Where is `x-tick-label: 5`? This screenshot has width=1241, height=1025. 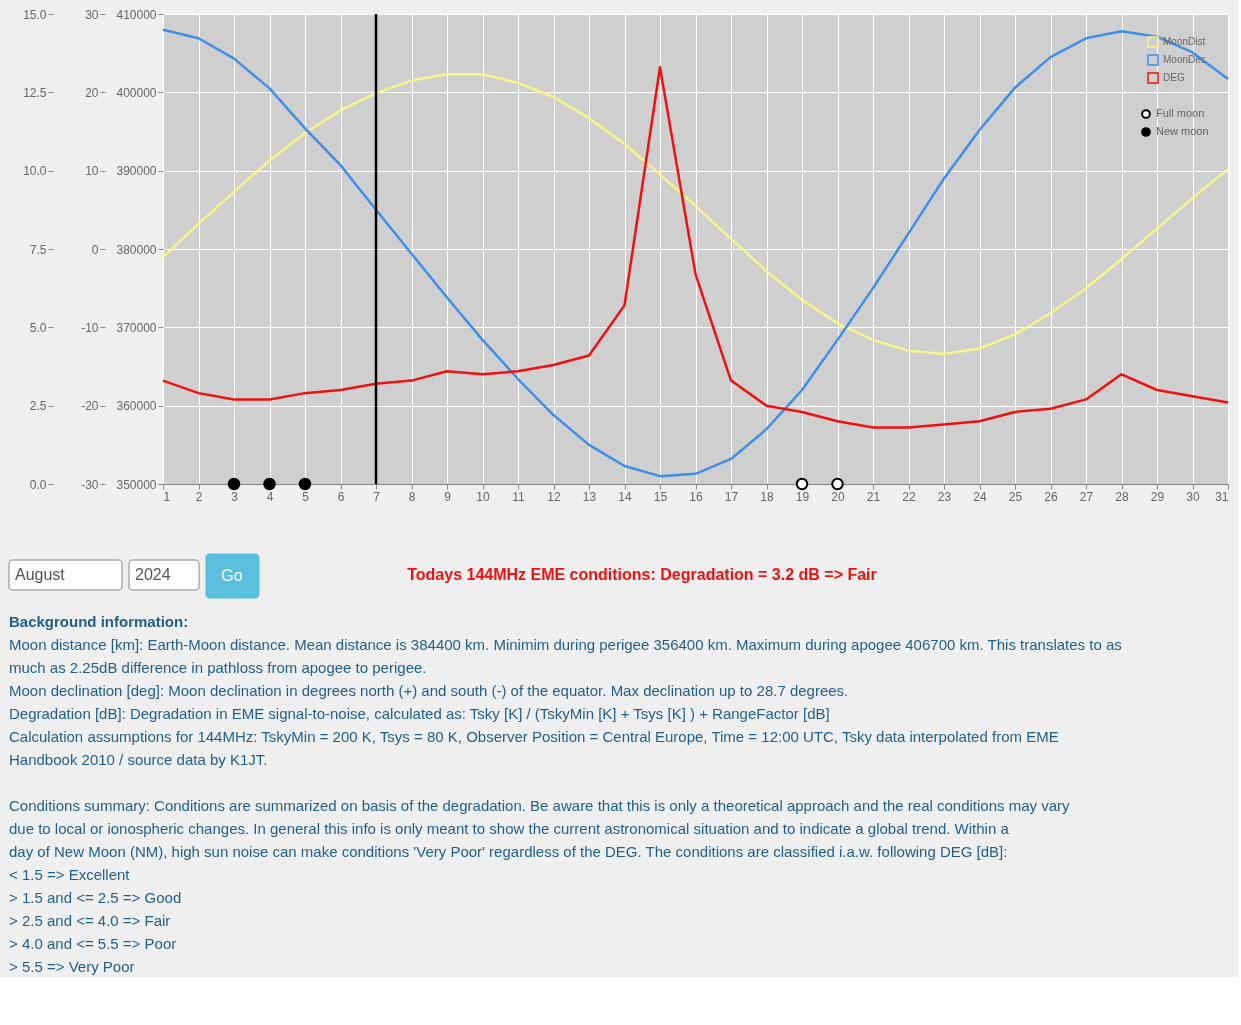 x-tick-label: 5 is located at coordinates (306, 496).